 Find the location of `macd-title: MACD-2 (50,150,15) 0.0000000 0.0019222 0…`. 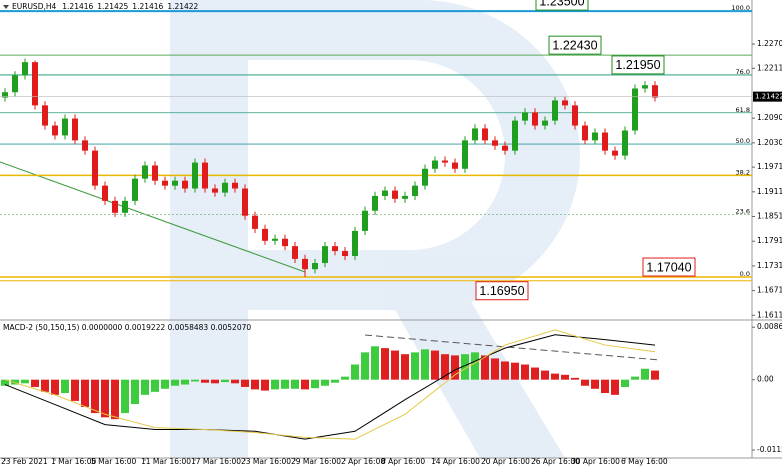

macd-title: MACD-2 (50,150,15) 0.0000000 0.0019222 0… is located at coordinates (127, 327).